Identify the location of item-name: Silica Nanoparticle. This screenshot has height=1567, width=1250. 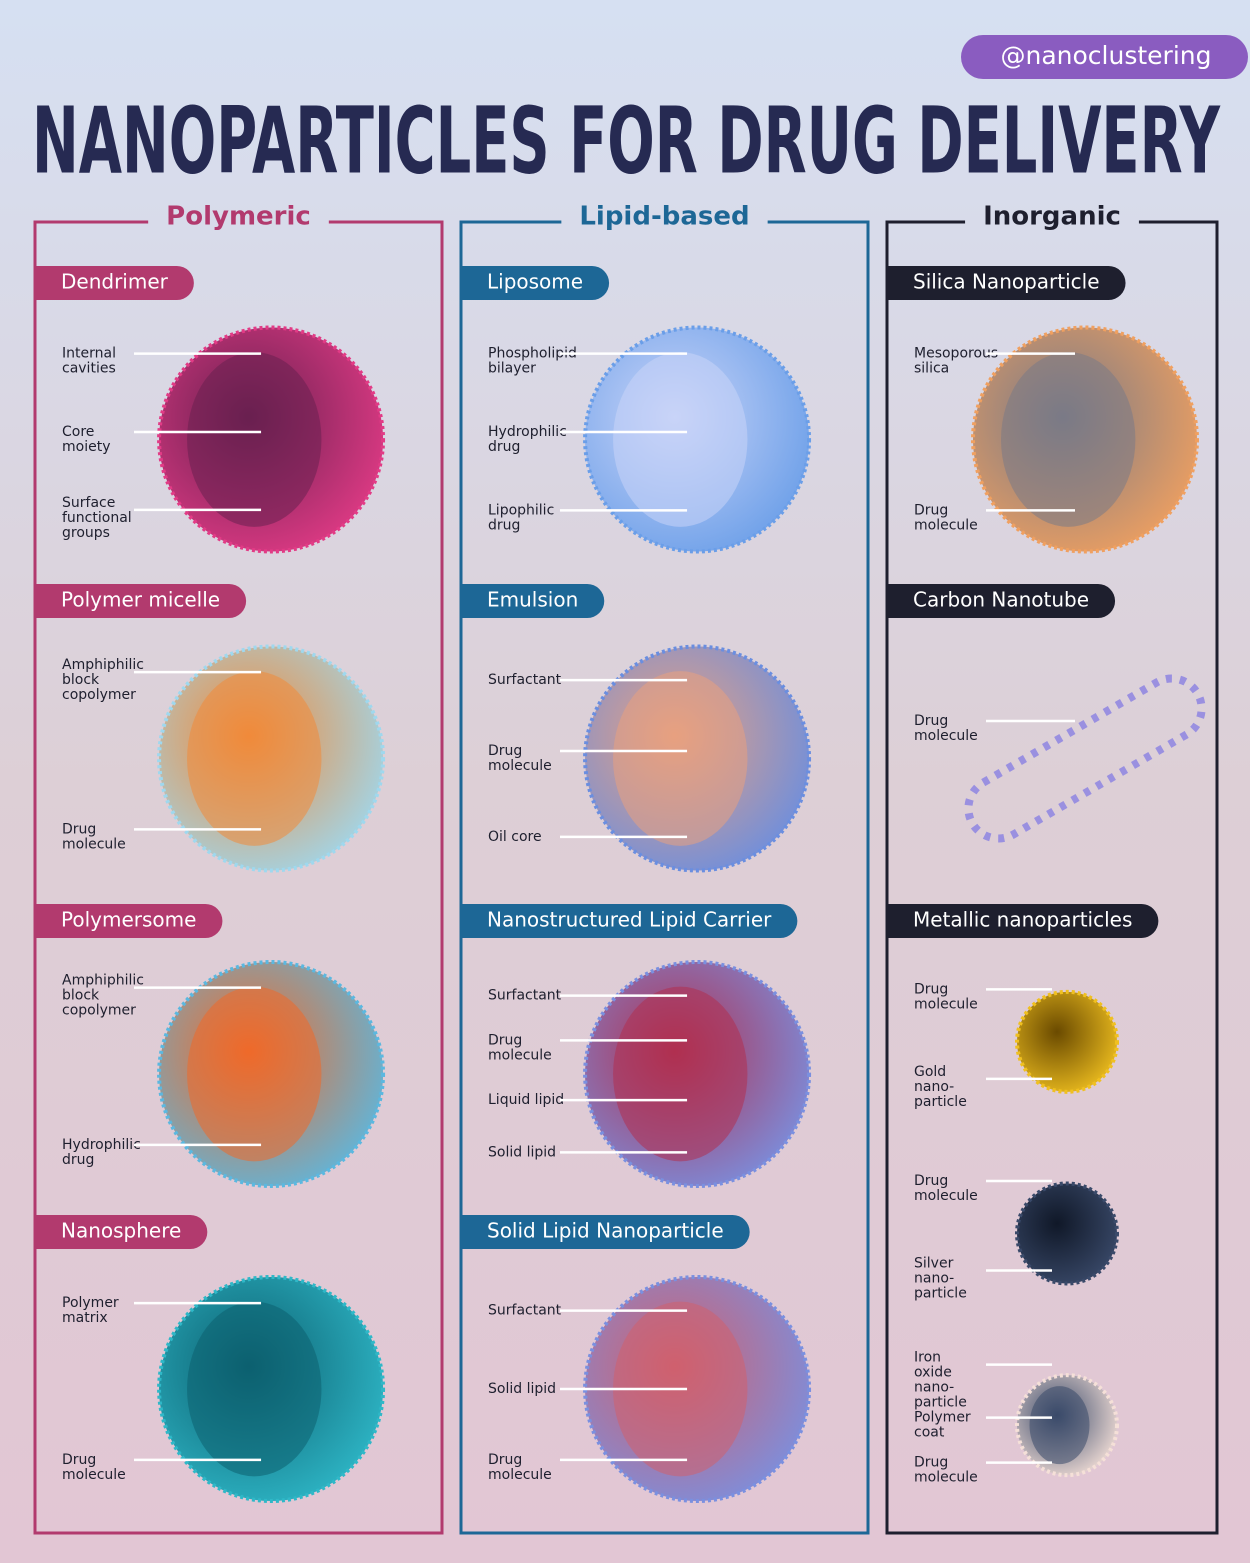
(1006, 282).